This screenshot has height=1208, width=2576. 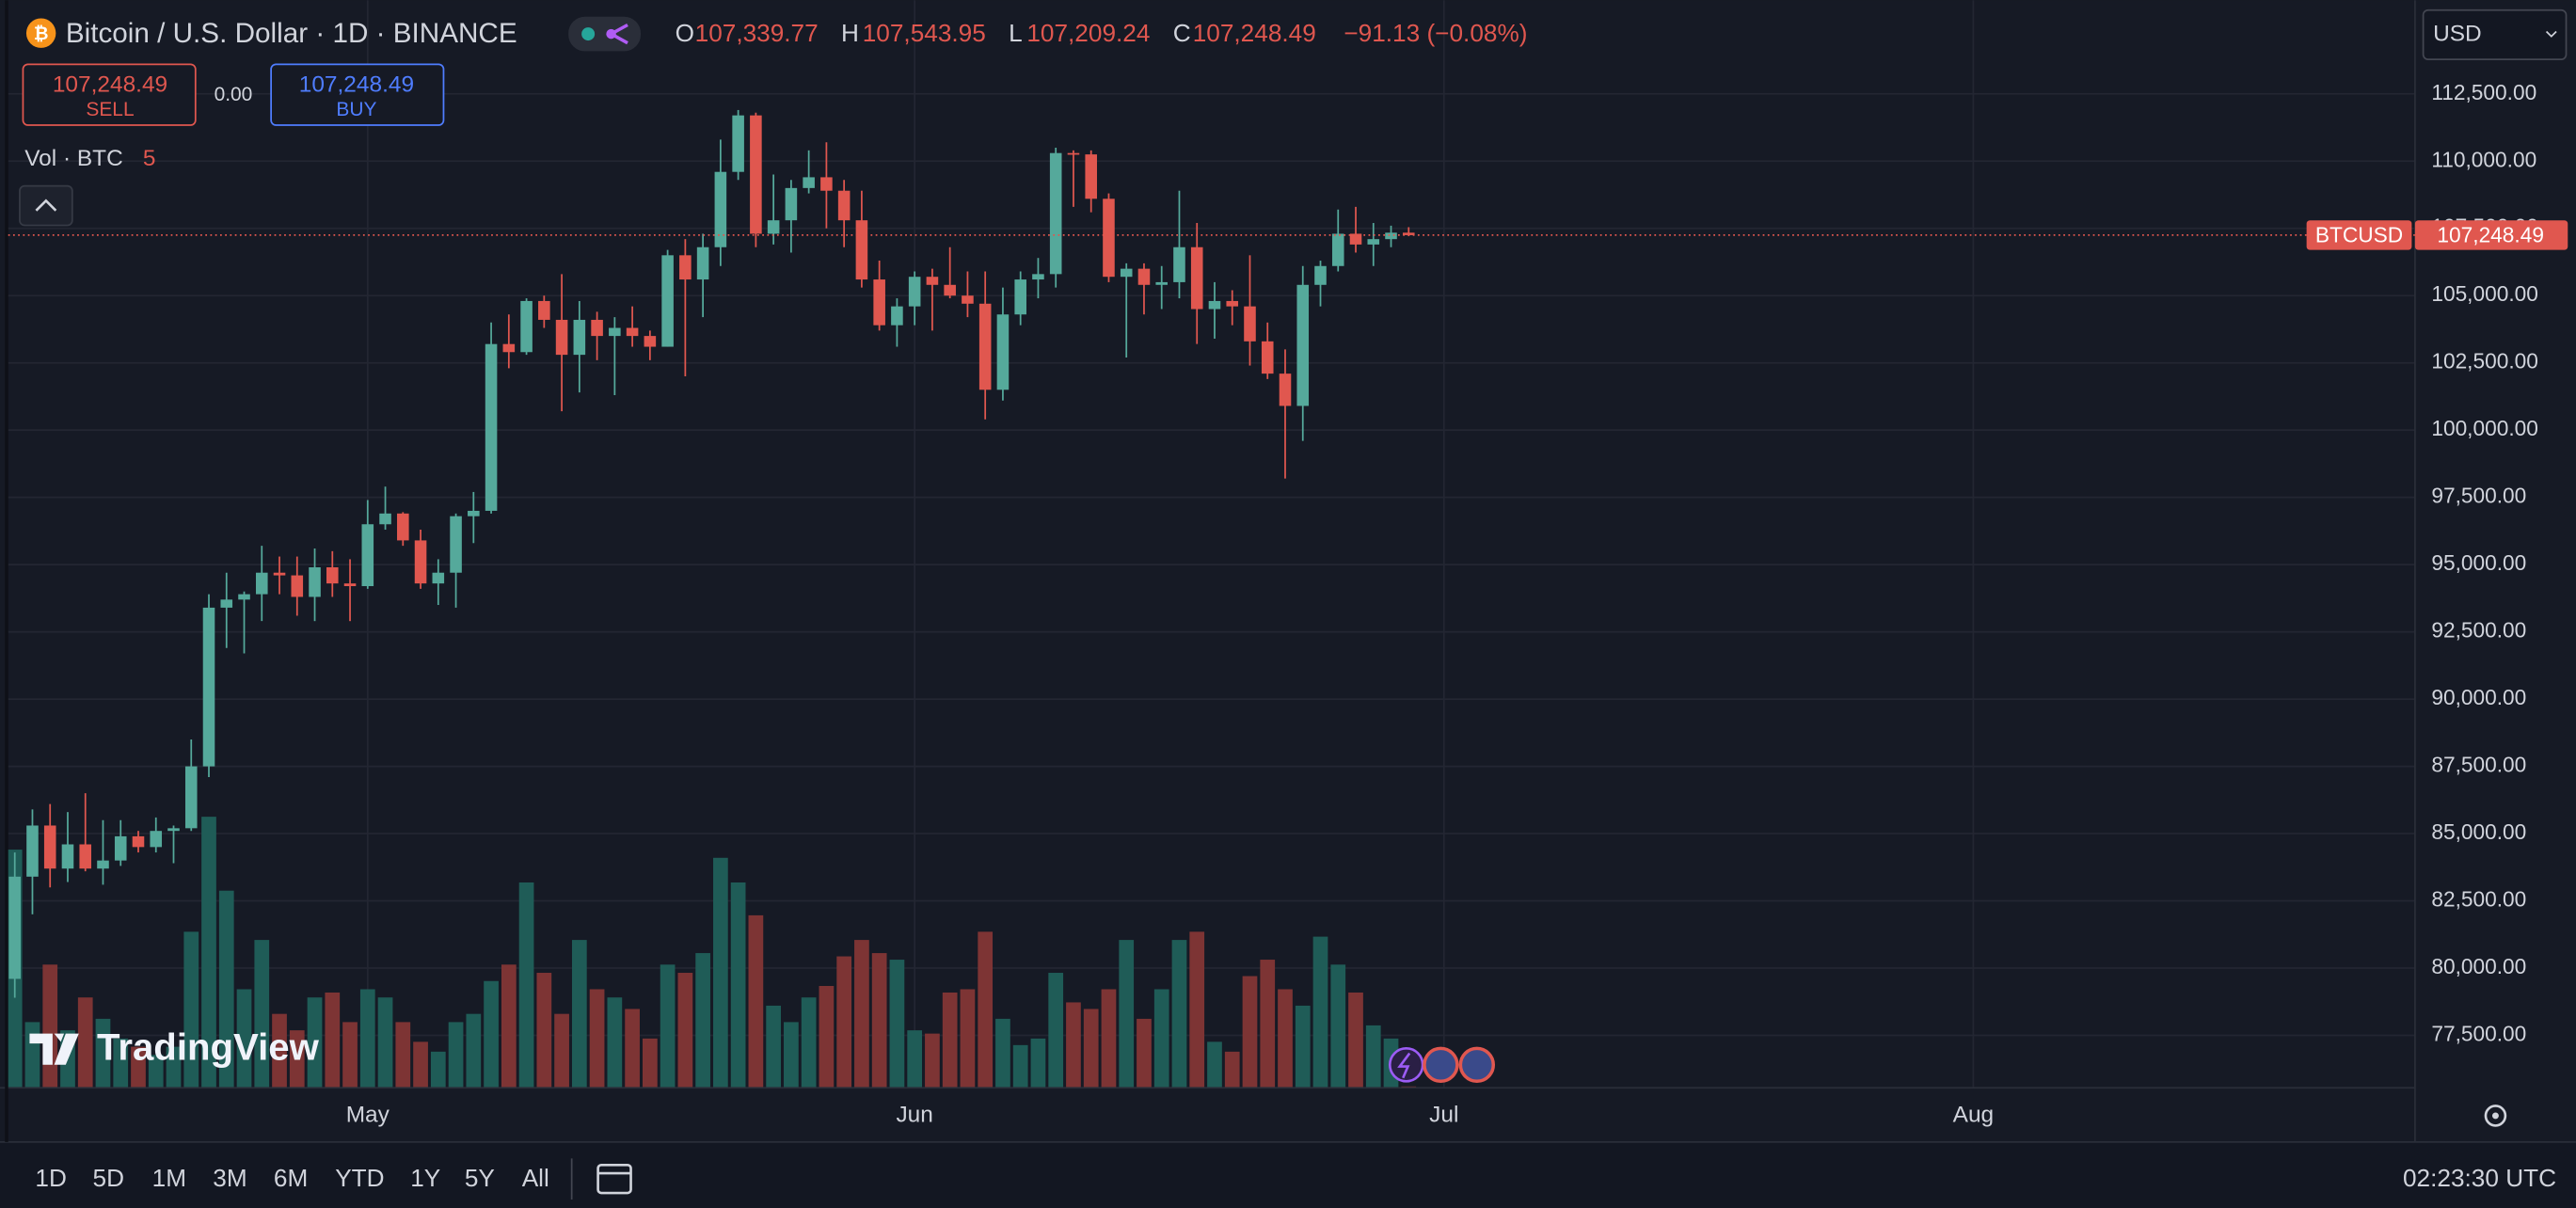 I want to click on range-button: All, so click(x=535, y=1178).